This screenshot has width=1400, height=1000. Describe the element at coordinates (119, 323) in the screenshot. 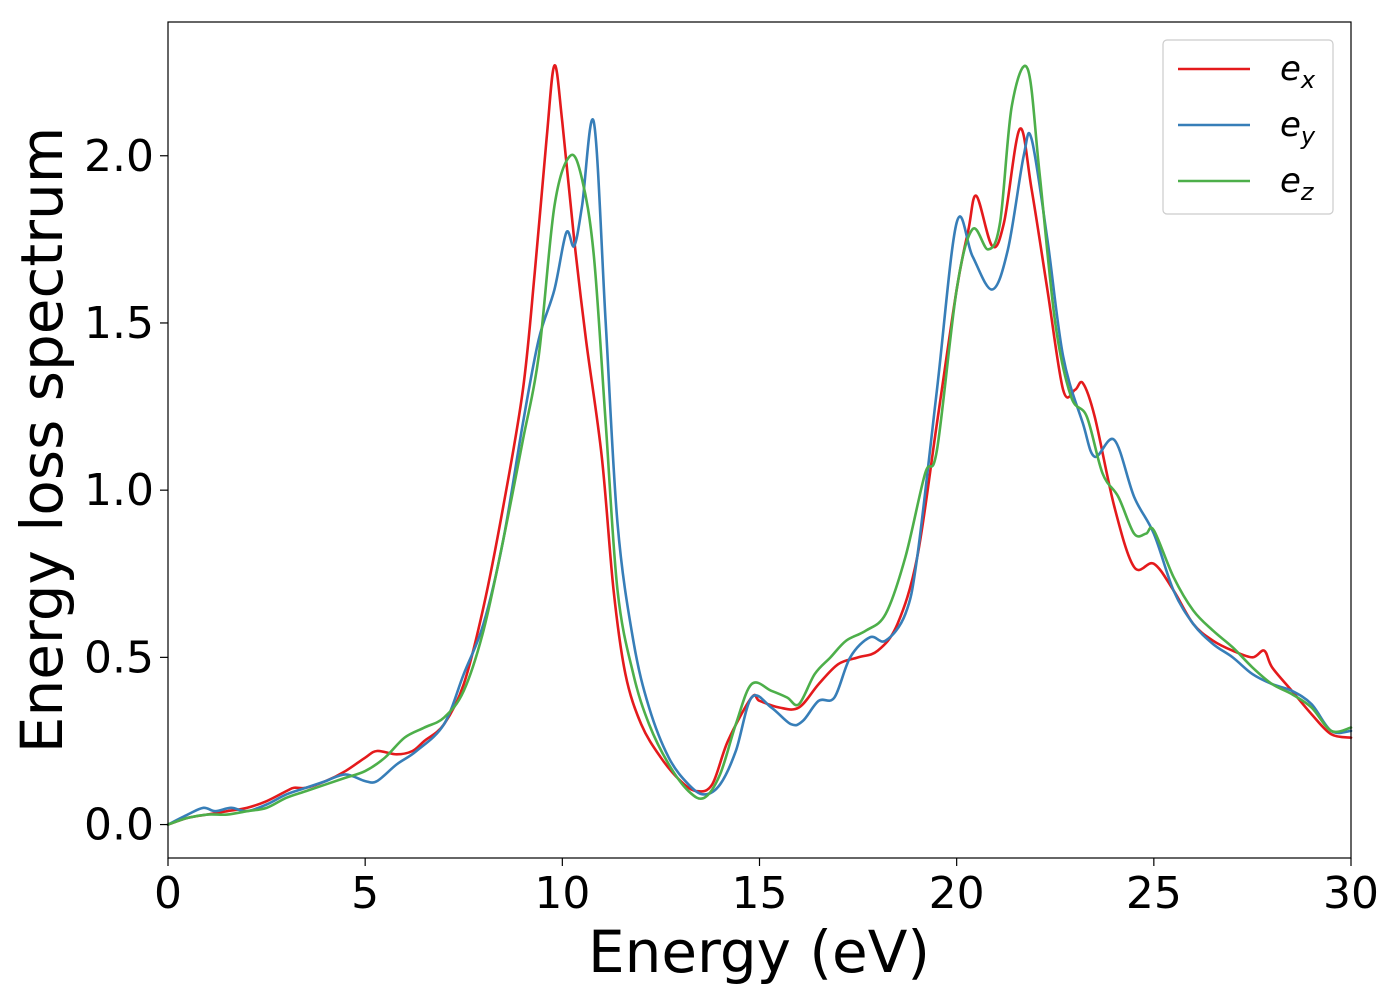

I see `y-tick-label: 1.5` at that location.